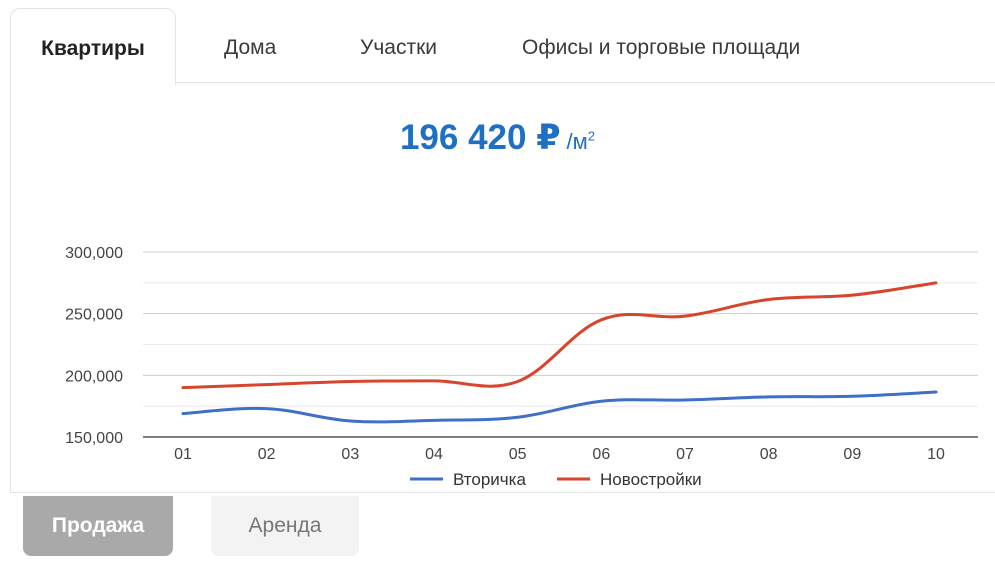  What do you see at coordinates (183, 454) in the screenshot?
I see `x-tick-label: 01` at bounding box center [183, 454].